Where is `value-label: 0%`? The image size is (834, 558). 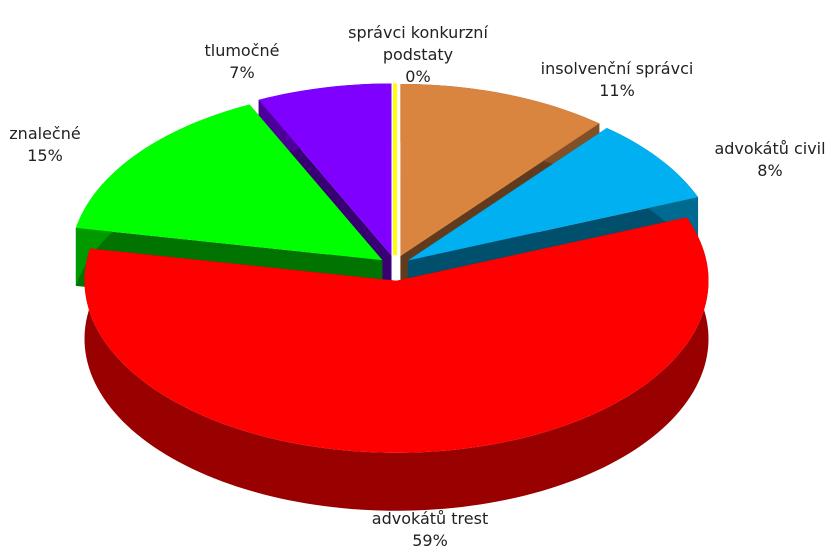
value-label: 0% is located at coordinates (418, 76).